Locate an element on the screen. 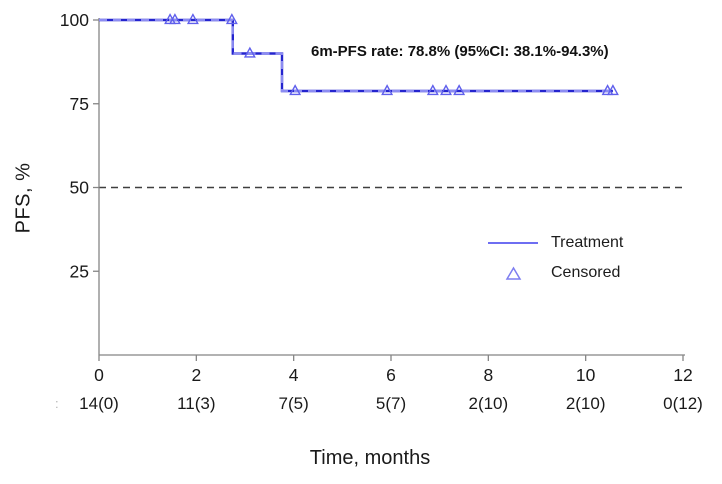 The image size is (722, 484). at-risk-value: 5(7) is located at coordinates (391, 403).